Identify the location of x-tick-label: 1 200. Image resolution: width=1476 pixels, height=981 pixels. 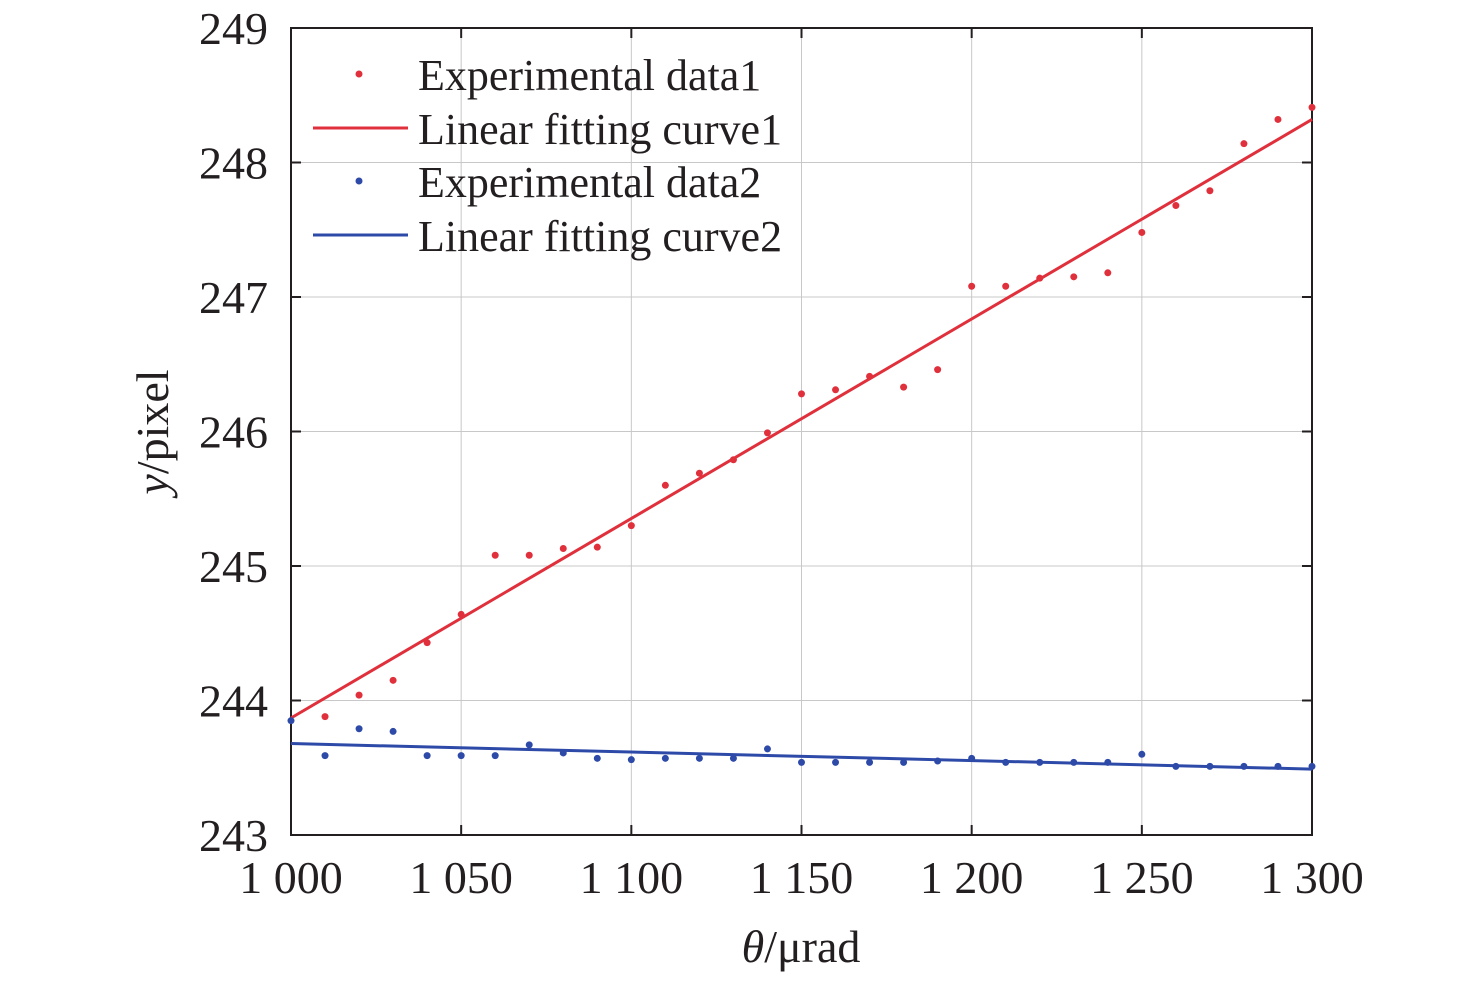
(972, 877).